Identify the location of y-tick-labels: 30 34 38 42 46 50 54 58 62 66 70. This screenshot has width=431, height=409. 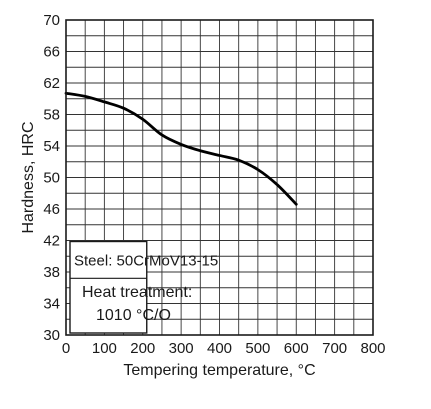
(51, 178).